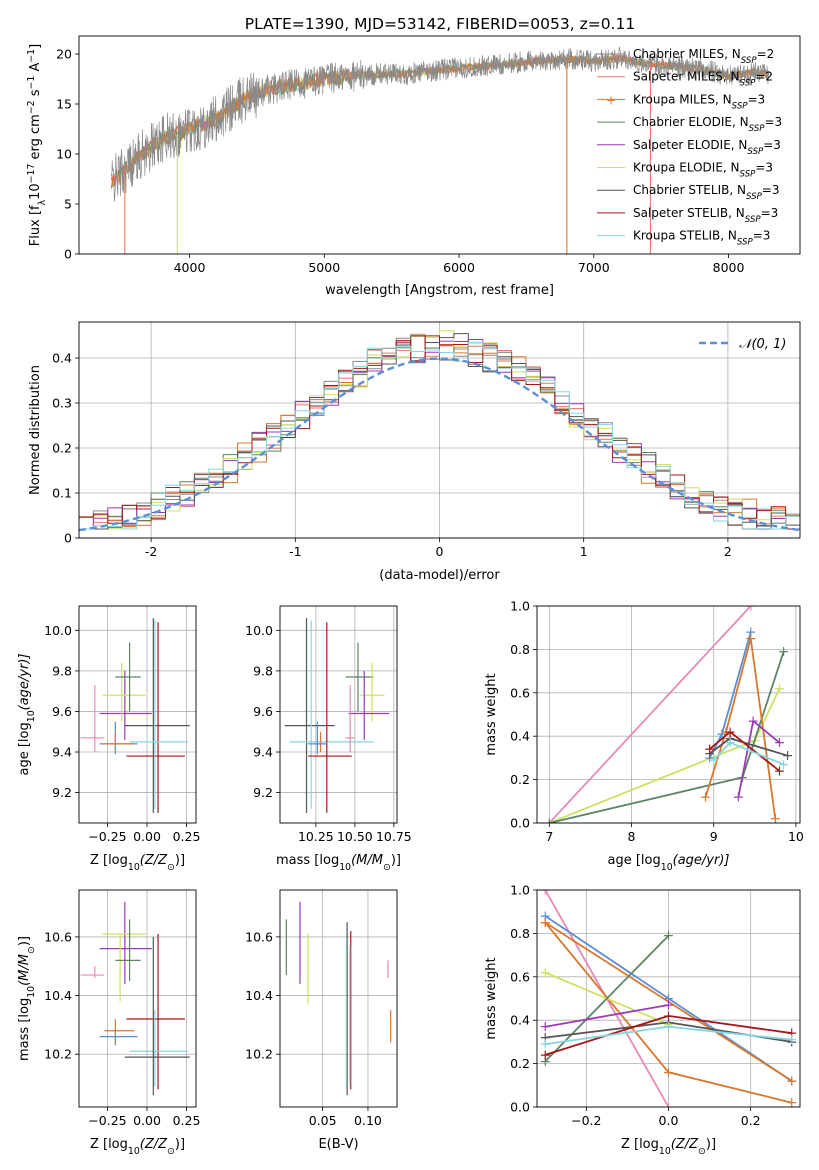 The width and height of the screenshot is (819, 1170). Describe the element at coordinates (338, 863) in the screenshot. I see `mass_age-xlabel: mass [log10(M/M⊙)]` at that location.